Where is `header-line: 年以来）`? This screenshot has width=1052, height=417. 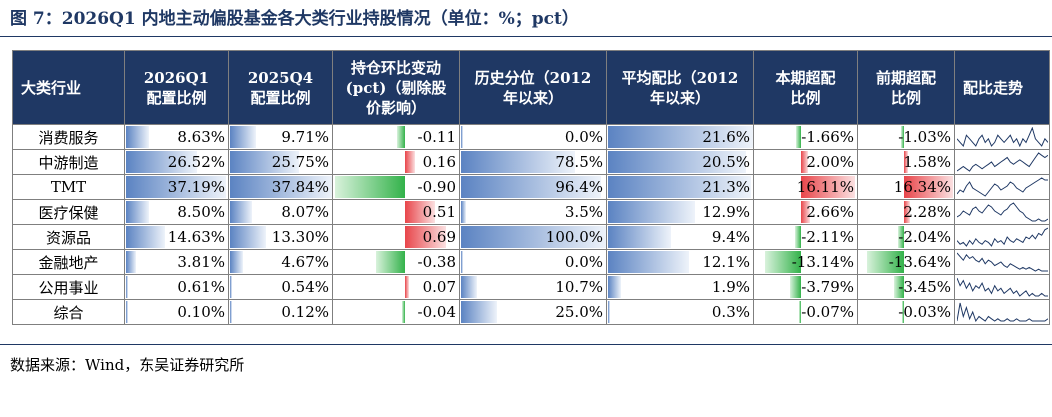
header-line: 年以来） is located at coordinates (679, 97).